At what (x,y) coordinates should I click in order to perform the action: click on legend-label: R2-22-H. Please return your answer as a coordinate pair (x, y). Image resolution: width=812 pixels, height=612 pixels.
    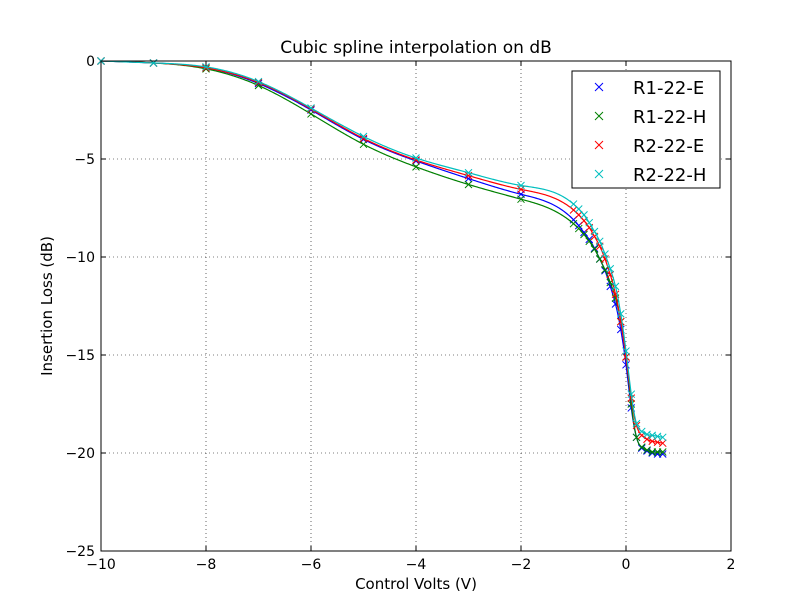
    Looking at the image, I should click on (669, 175).